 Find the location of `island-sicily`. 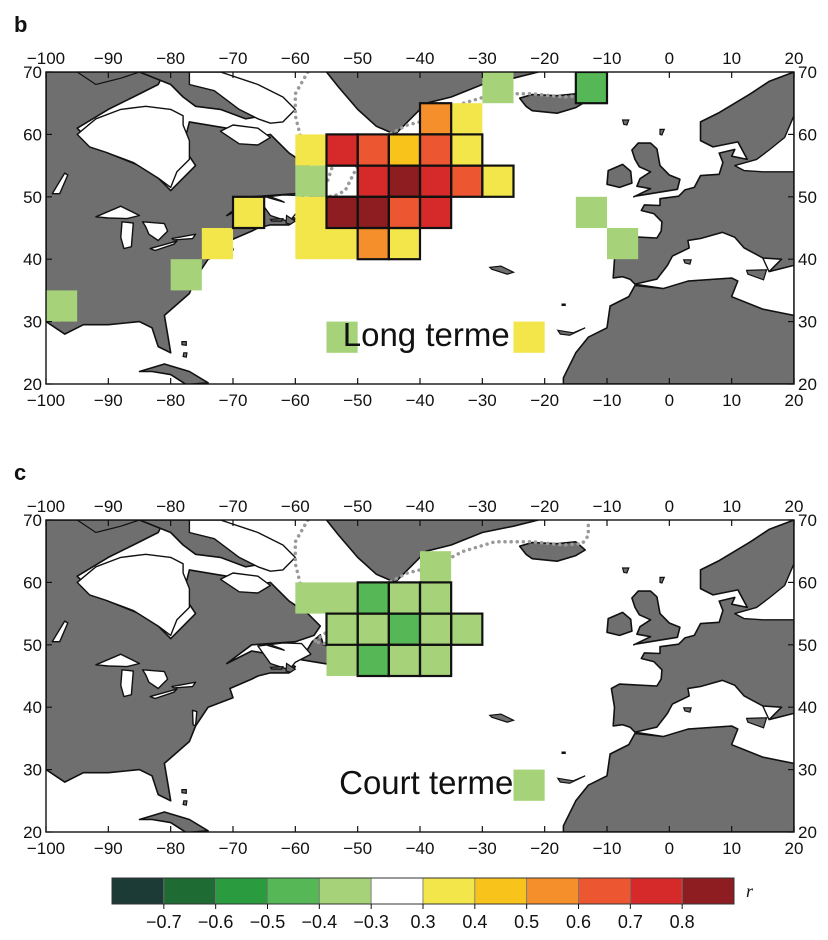

island-sicily is located at coordinates (756, 275).